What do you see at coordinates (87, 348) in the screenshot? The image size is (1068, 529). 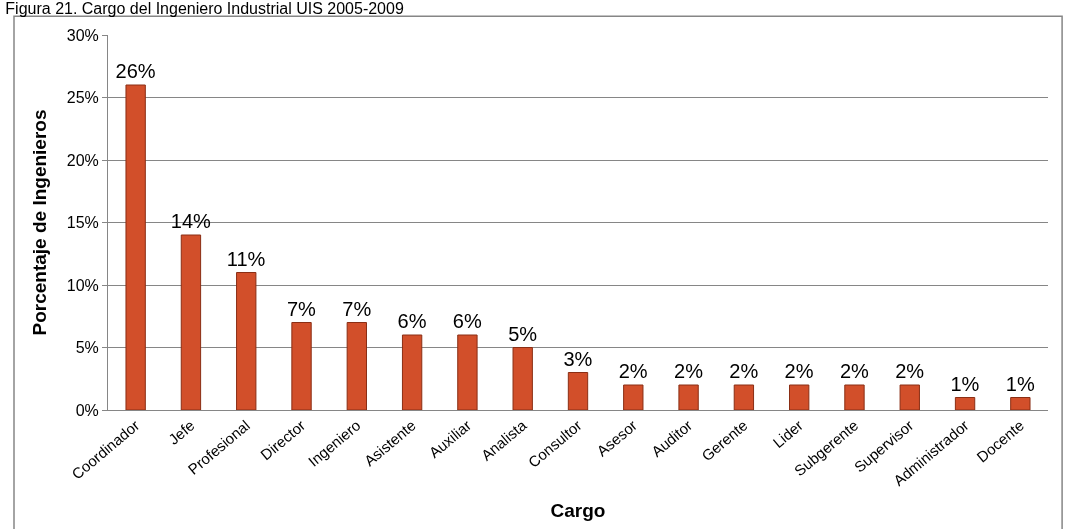 I see `y-tick-label: 5%` at bounding box center [87, 348].